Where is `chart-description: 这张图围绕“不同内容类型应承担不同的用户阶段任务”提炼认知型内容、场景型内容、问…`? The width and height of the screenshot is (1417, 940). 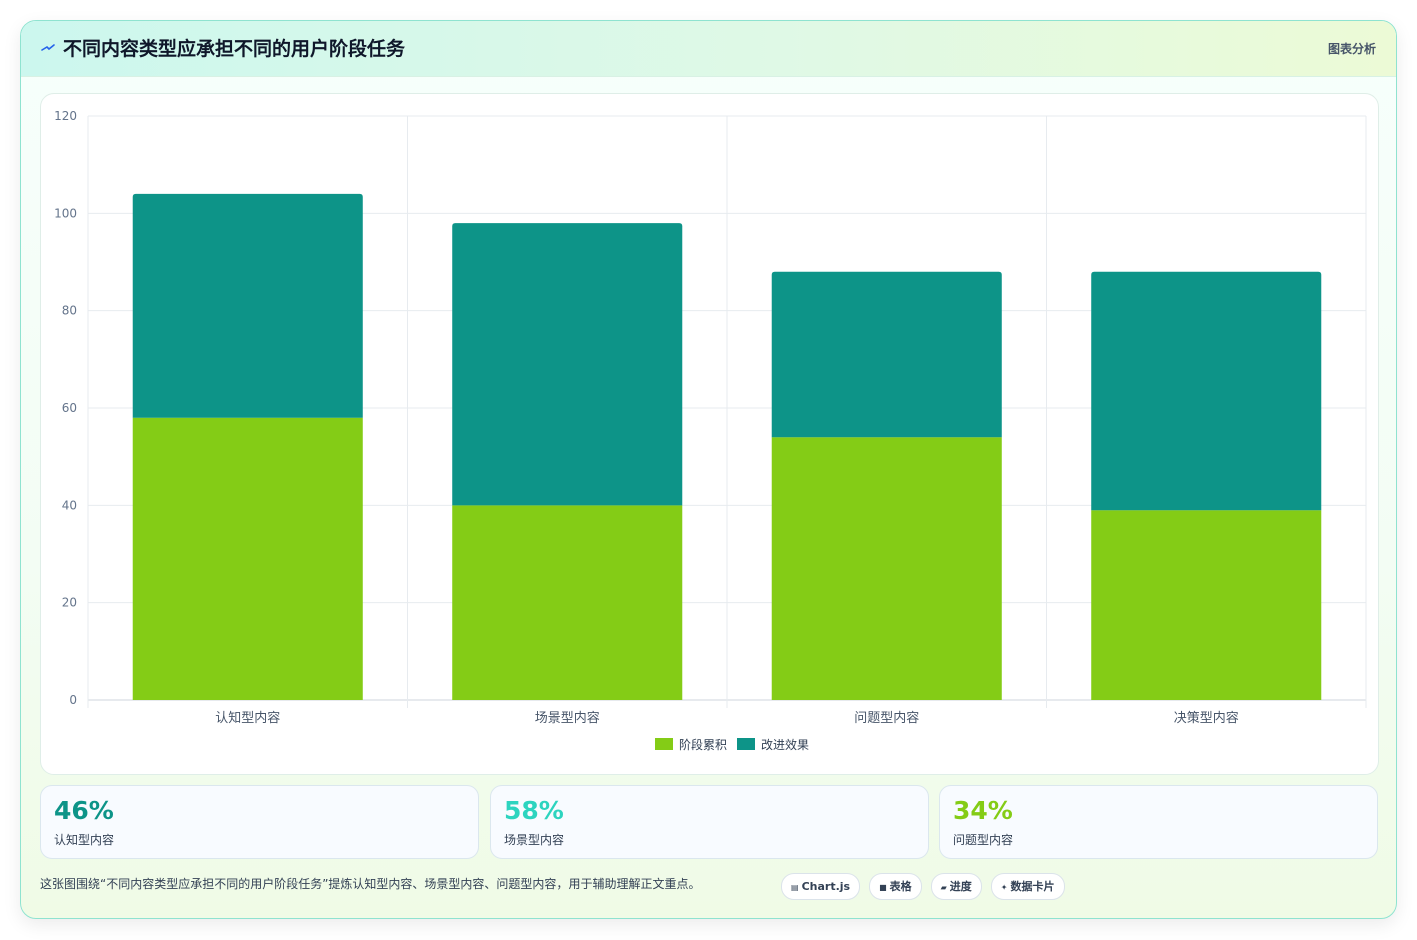 chart-description: 这张图围绕“不同内容类型应承担不同的用户阶段任务”提炼认知型内容、场景型内容、问… is located at coordinates (370, 884).